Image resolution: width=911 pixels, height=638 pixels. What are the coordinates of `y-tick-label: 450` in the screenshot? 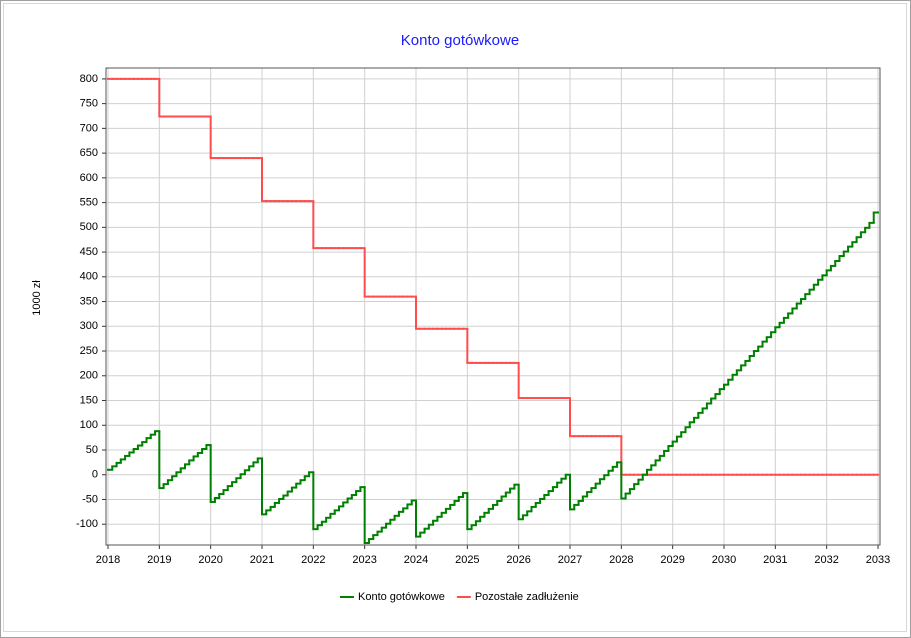 It's located at (89, 252).